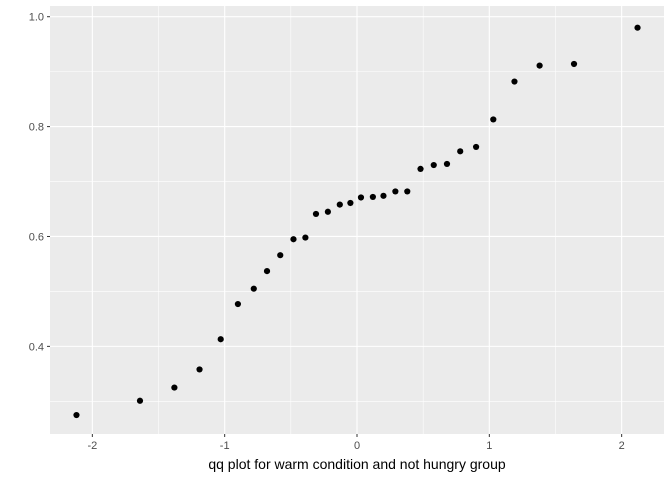  I want to click on y-tick-label: 1.0, so click(36, 18).